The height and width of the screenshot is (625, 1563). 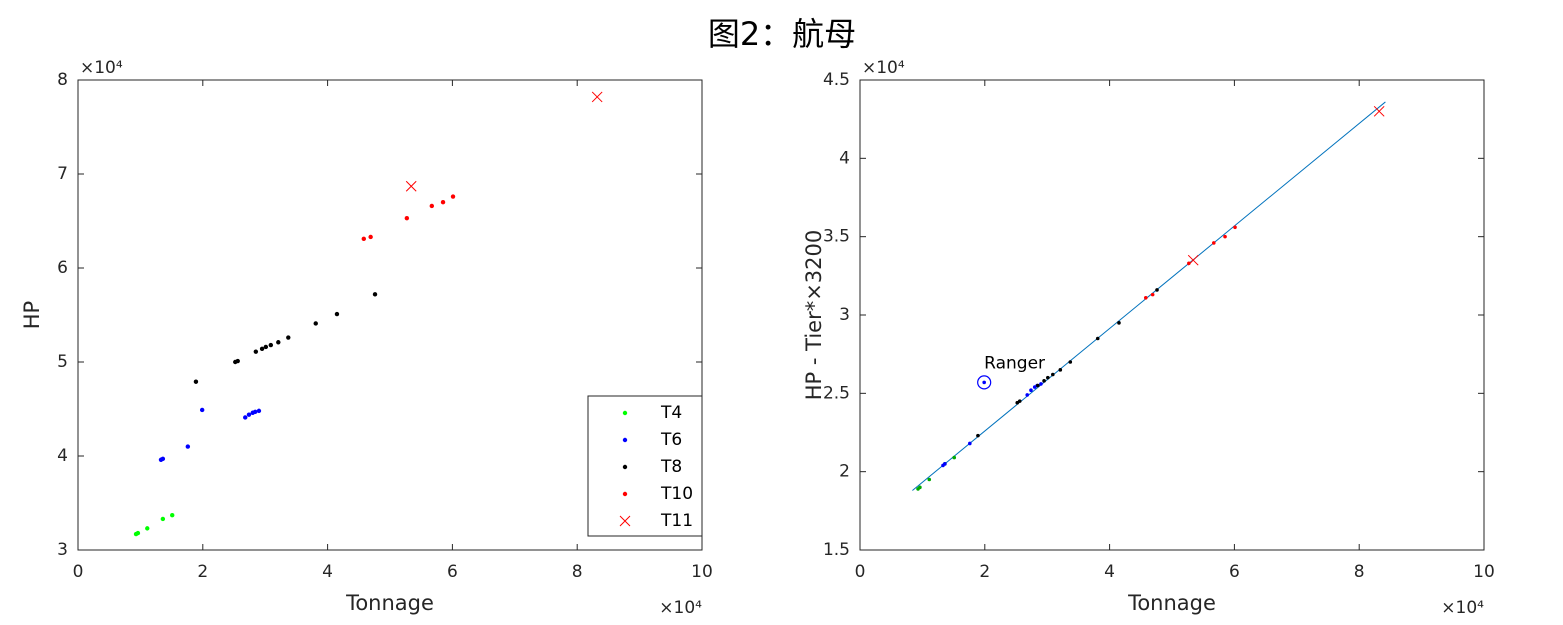 I want to click on y-tick-label: 5, so click(x=62, y=362).